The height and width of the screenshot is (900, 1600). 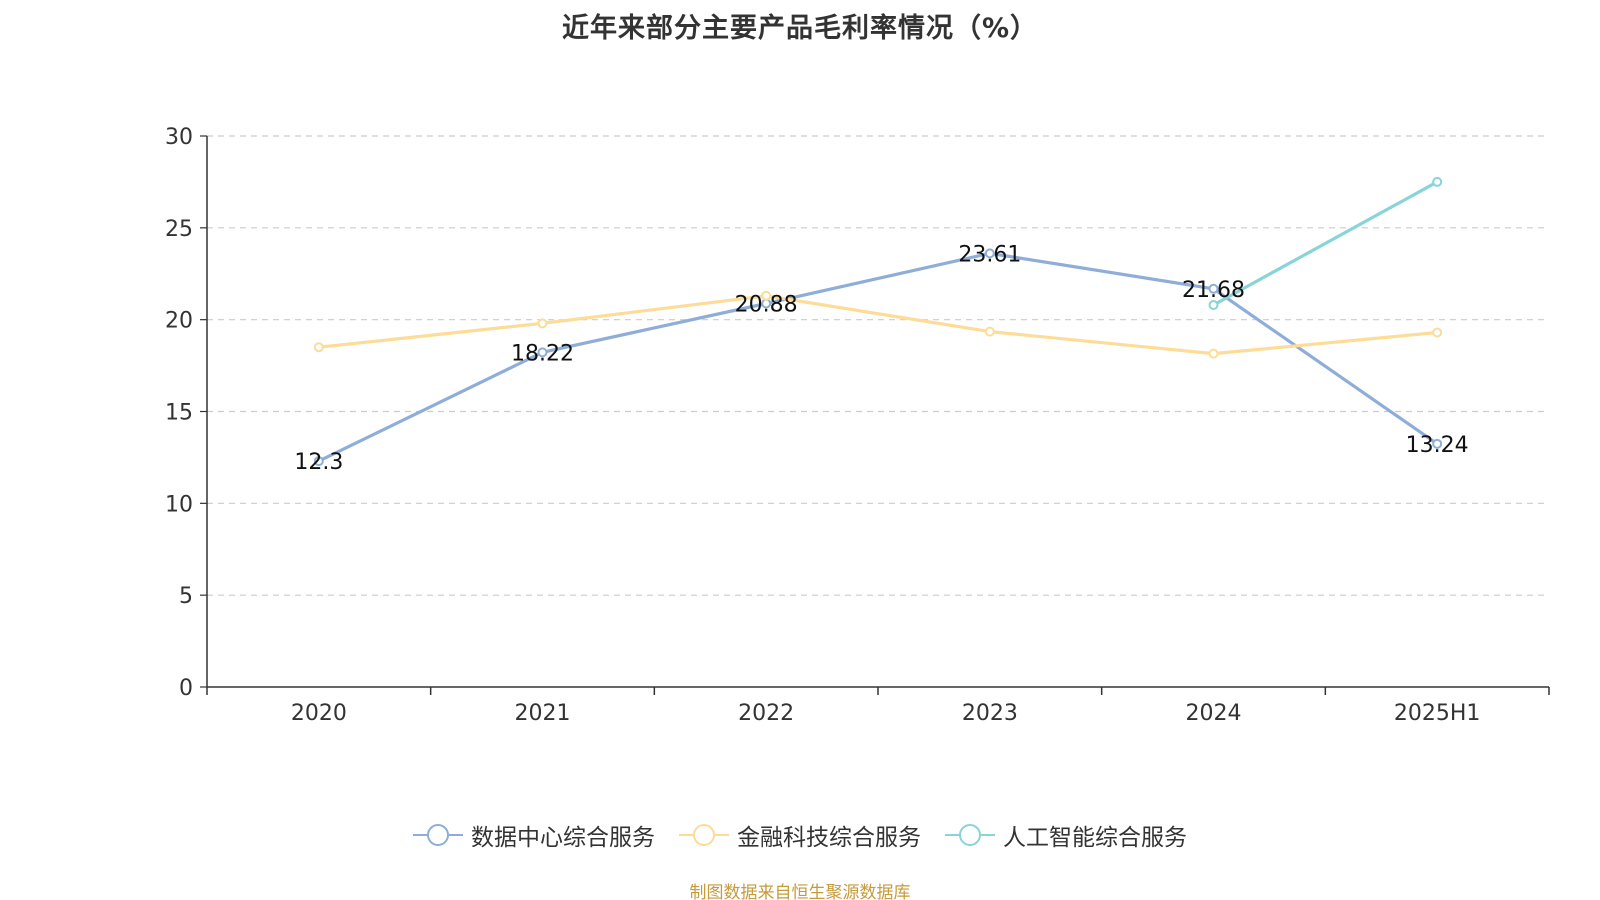 I want to click on legend-label: 数据中心综合服务, so click(x=563, y=838).